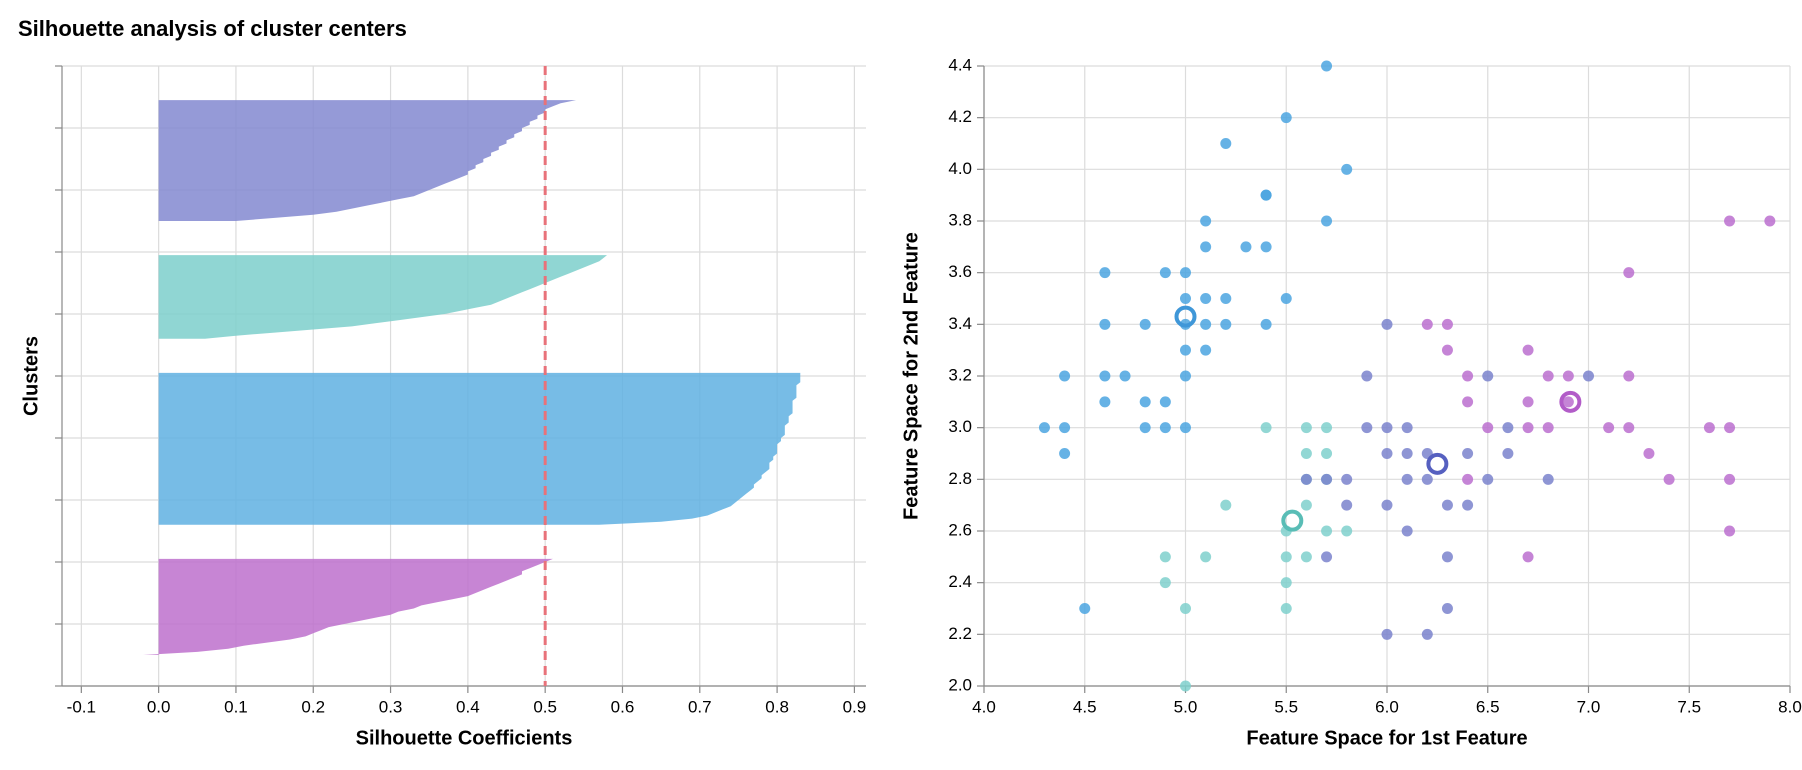  What do you see at coordinates (777, 706) in the screenshot?
I see `x-tick-label: 0.8` at bounding box center [777, 706].